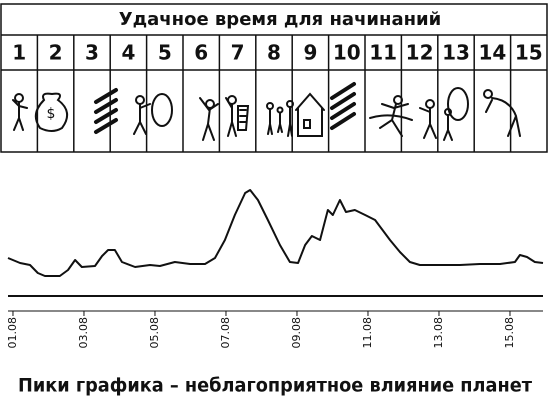  Describe the element at coordinates (509, 333) in the screenshot. I see `x-tick-label: 15.08` at that location.